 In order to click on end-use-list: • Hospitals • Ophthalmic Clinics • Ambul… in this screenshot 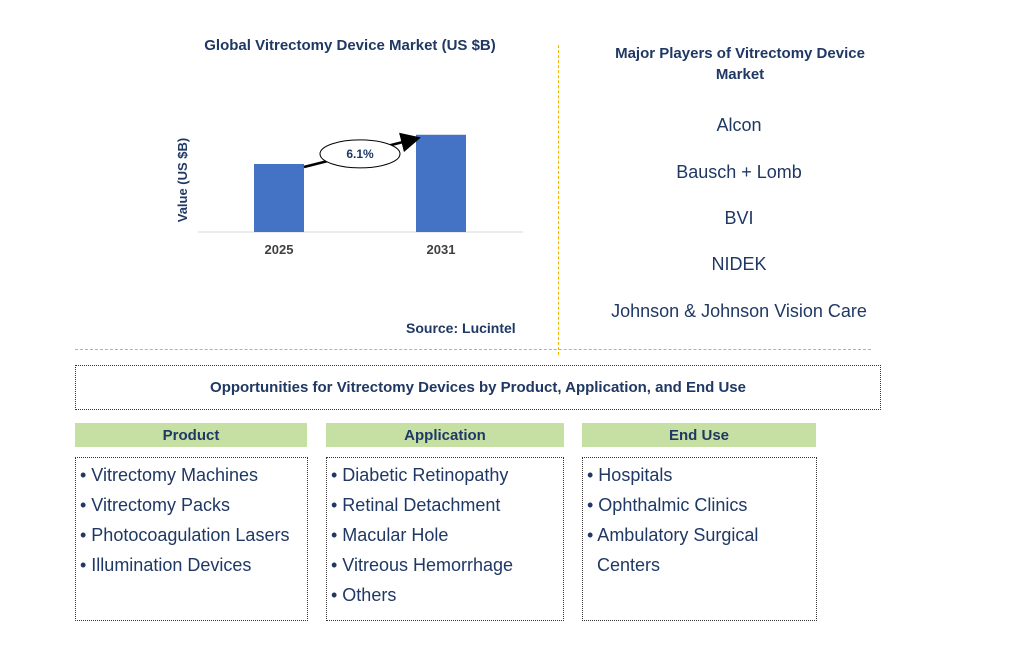, I will do `click(699, 539)`.